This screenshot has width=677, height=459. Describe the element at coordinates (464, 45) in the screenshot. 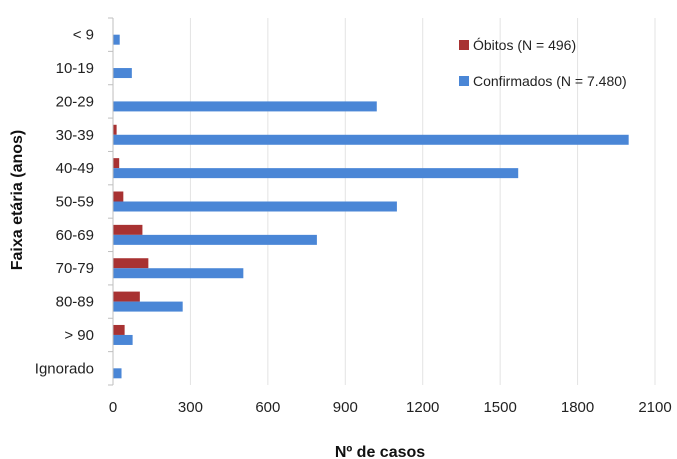

I see `legend-swatch-obitos` at that location.